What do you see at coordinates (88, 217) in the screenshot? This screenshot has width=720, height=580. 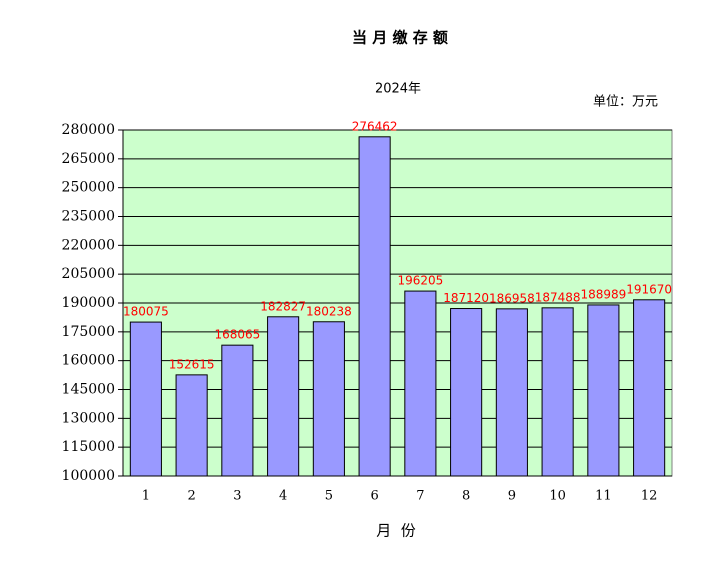 I see `y-tick-label: 235000` at bounding box center [88, 217].